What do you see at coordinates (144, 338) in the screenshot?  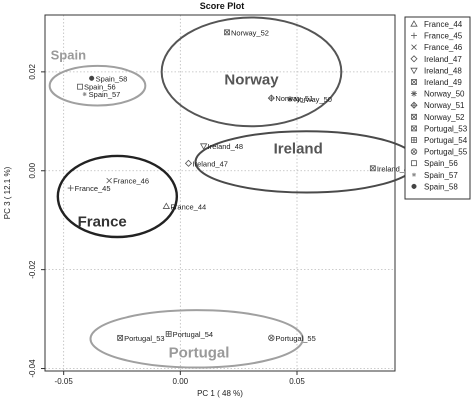 I see `point-label: Portugal_53` at bounding box center [144, 338].